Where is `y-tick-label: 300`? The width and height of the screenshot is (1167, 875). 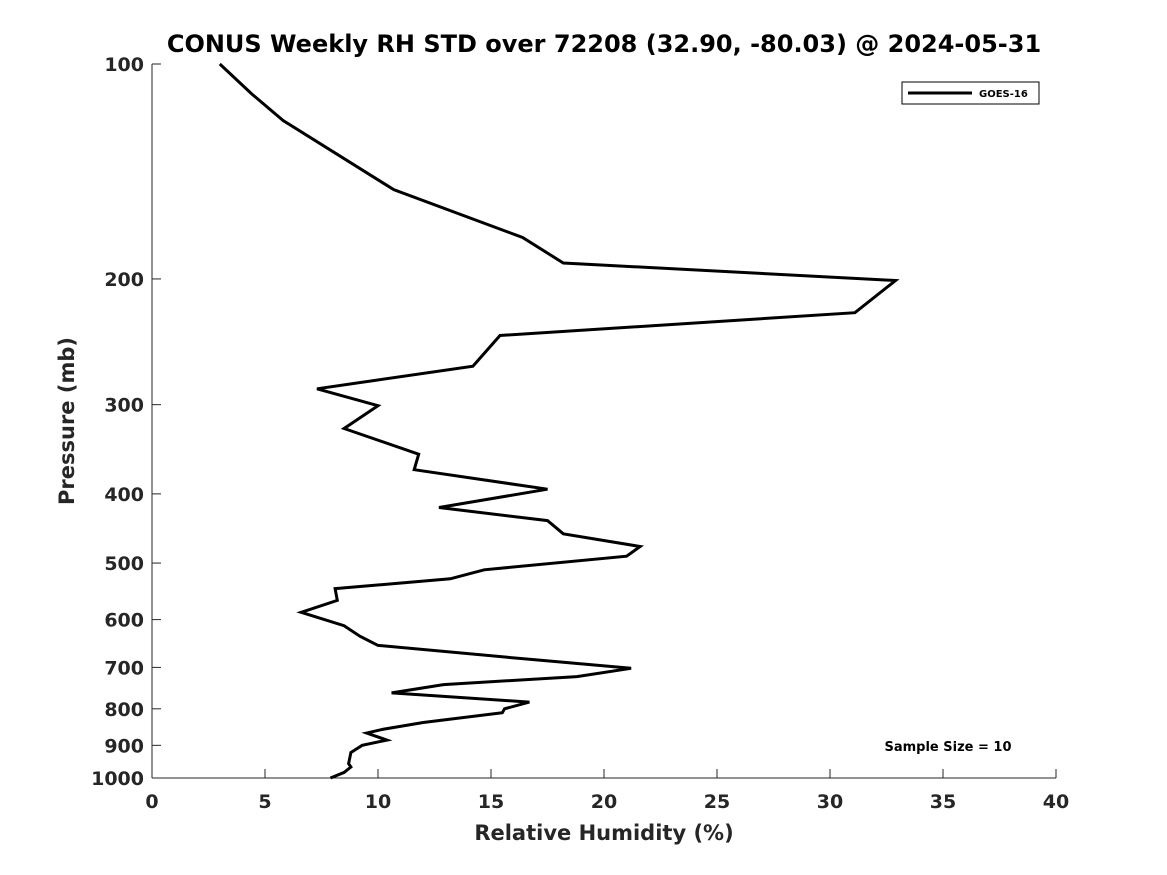
y-tick-label: 300 is located at coordinates (124, 406).